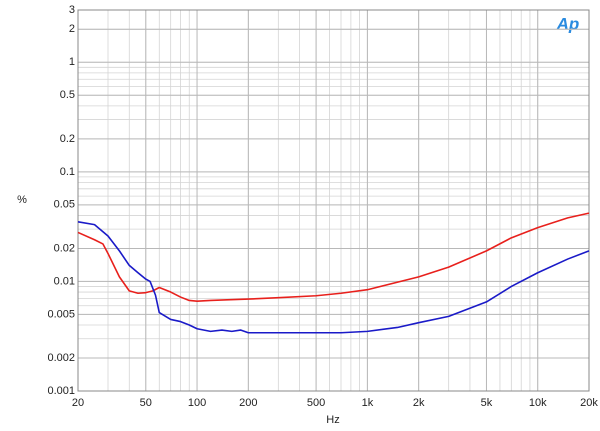 The width and height of the screenshot is (600, 431). I want to click on y-tick-label: 2, so click(72, 29).